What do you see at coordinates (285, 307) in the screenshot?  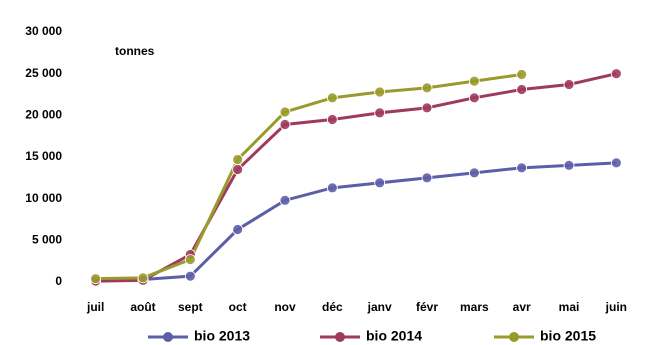 I see `x-tick-label: nov` at bounding box center [285, 307].